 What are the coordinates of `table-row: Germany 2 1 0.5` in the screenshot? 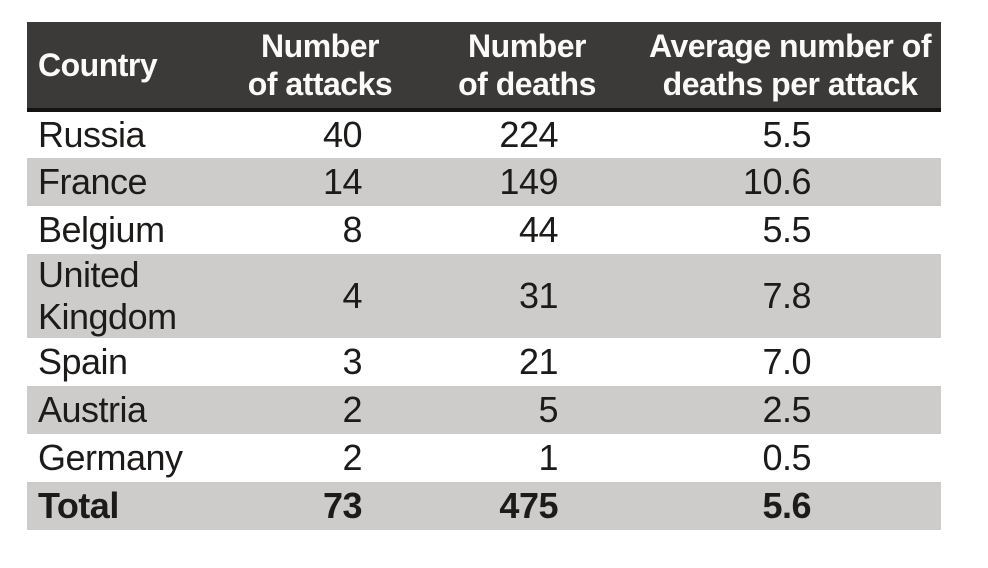 It's located at (484, 458).